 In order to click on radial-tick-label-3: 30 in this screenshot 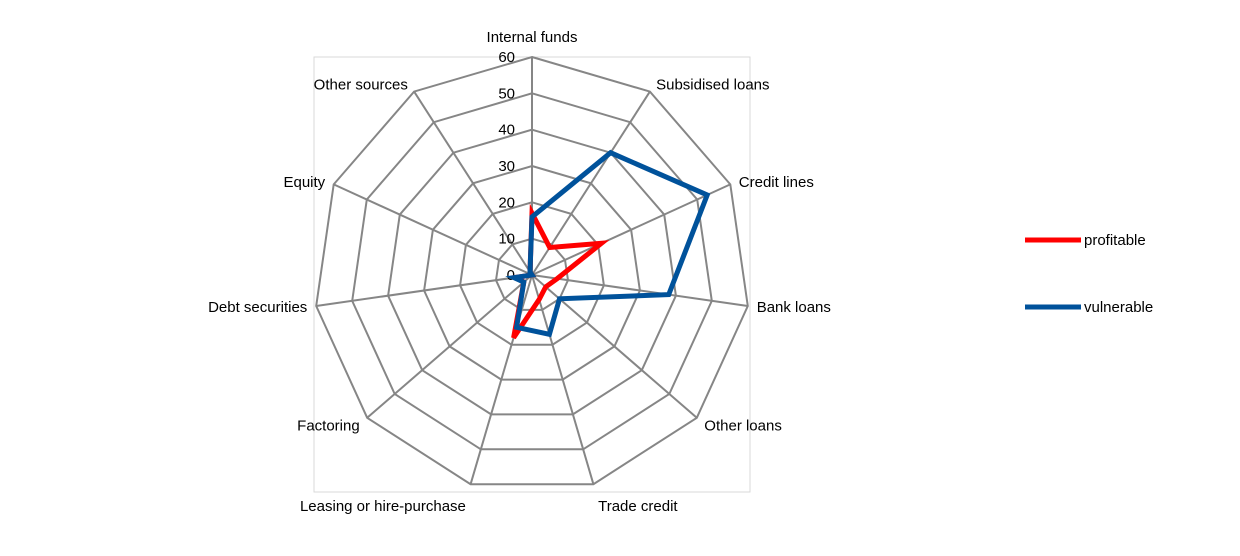, I will do `click(506, 166)`.